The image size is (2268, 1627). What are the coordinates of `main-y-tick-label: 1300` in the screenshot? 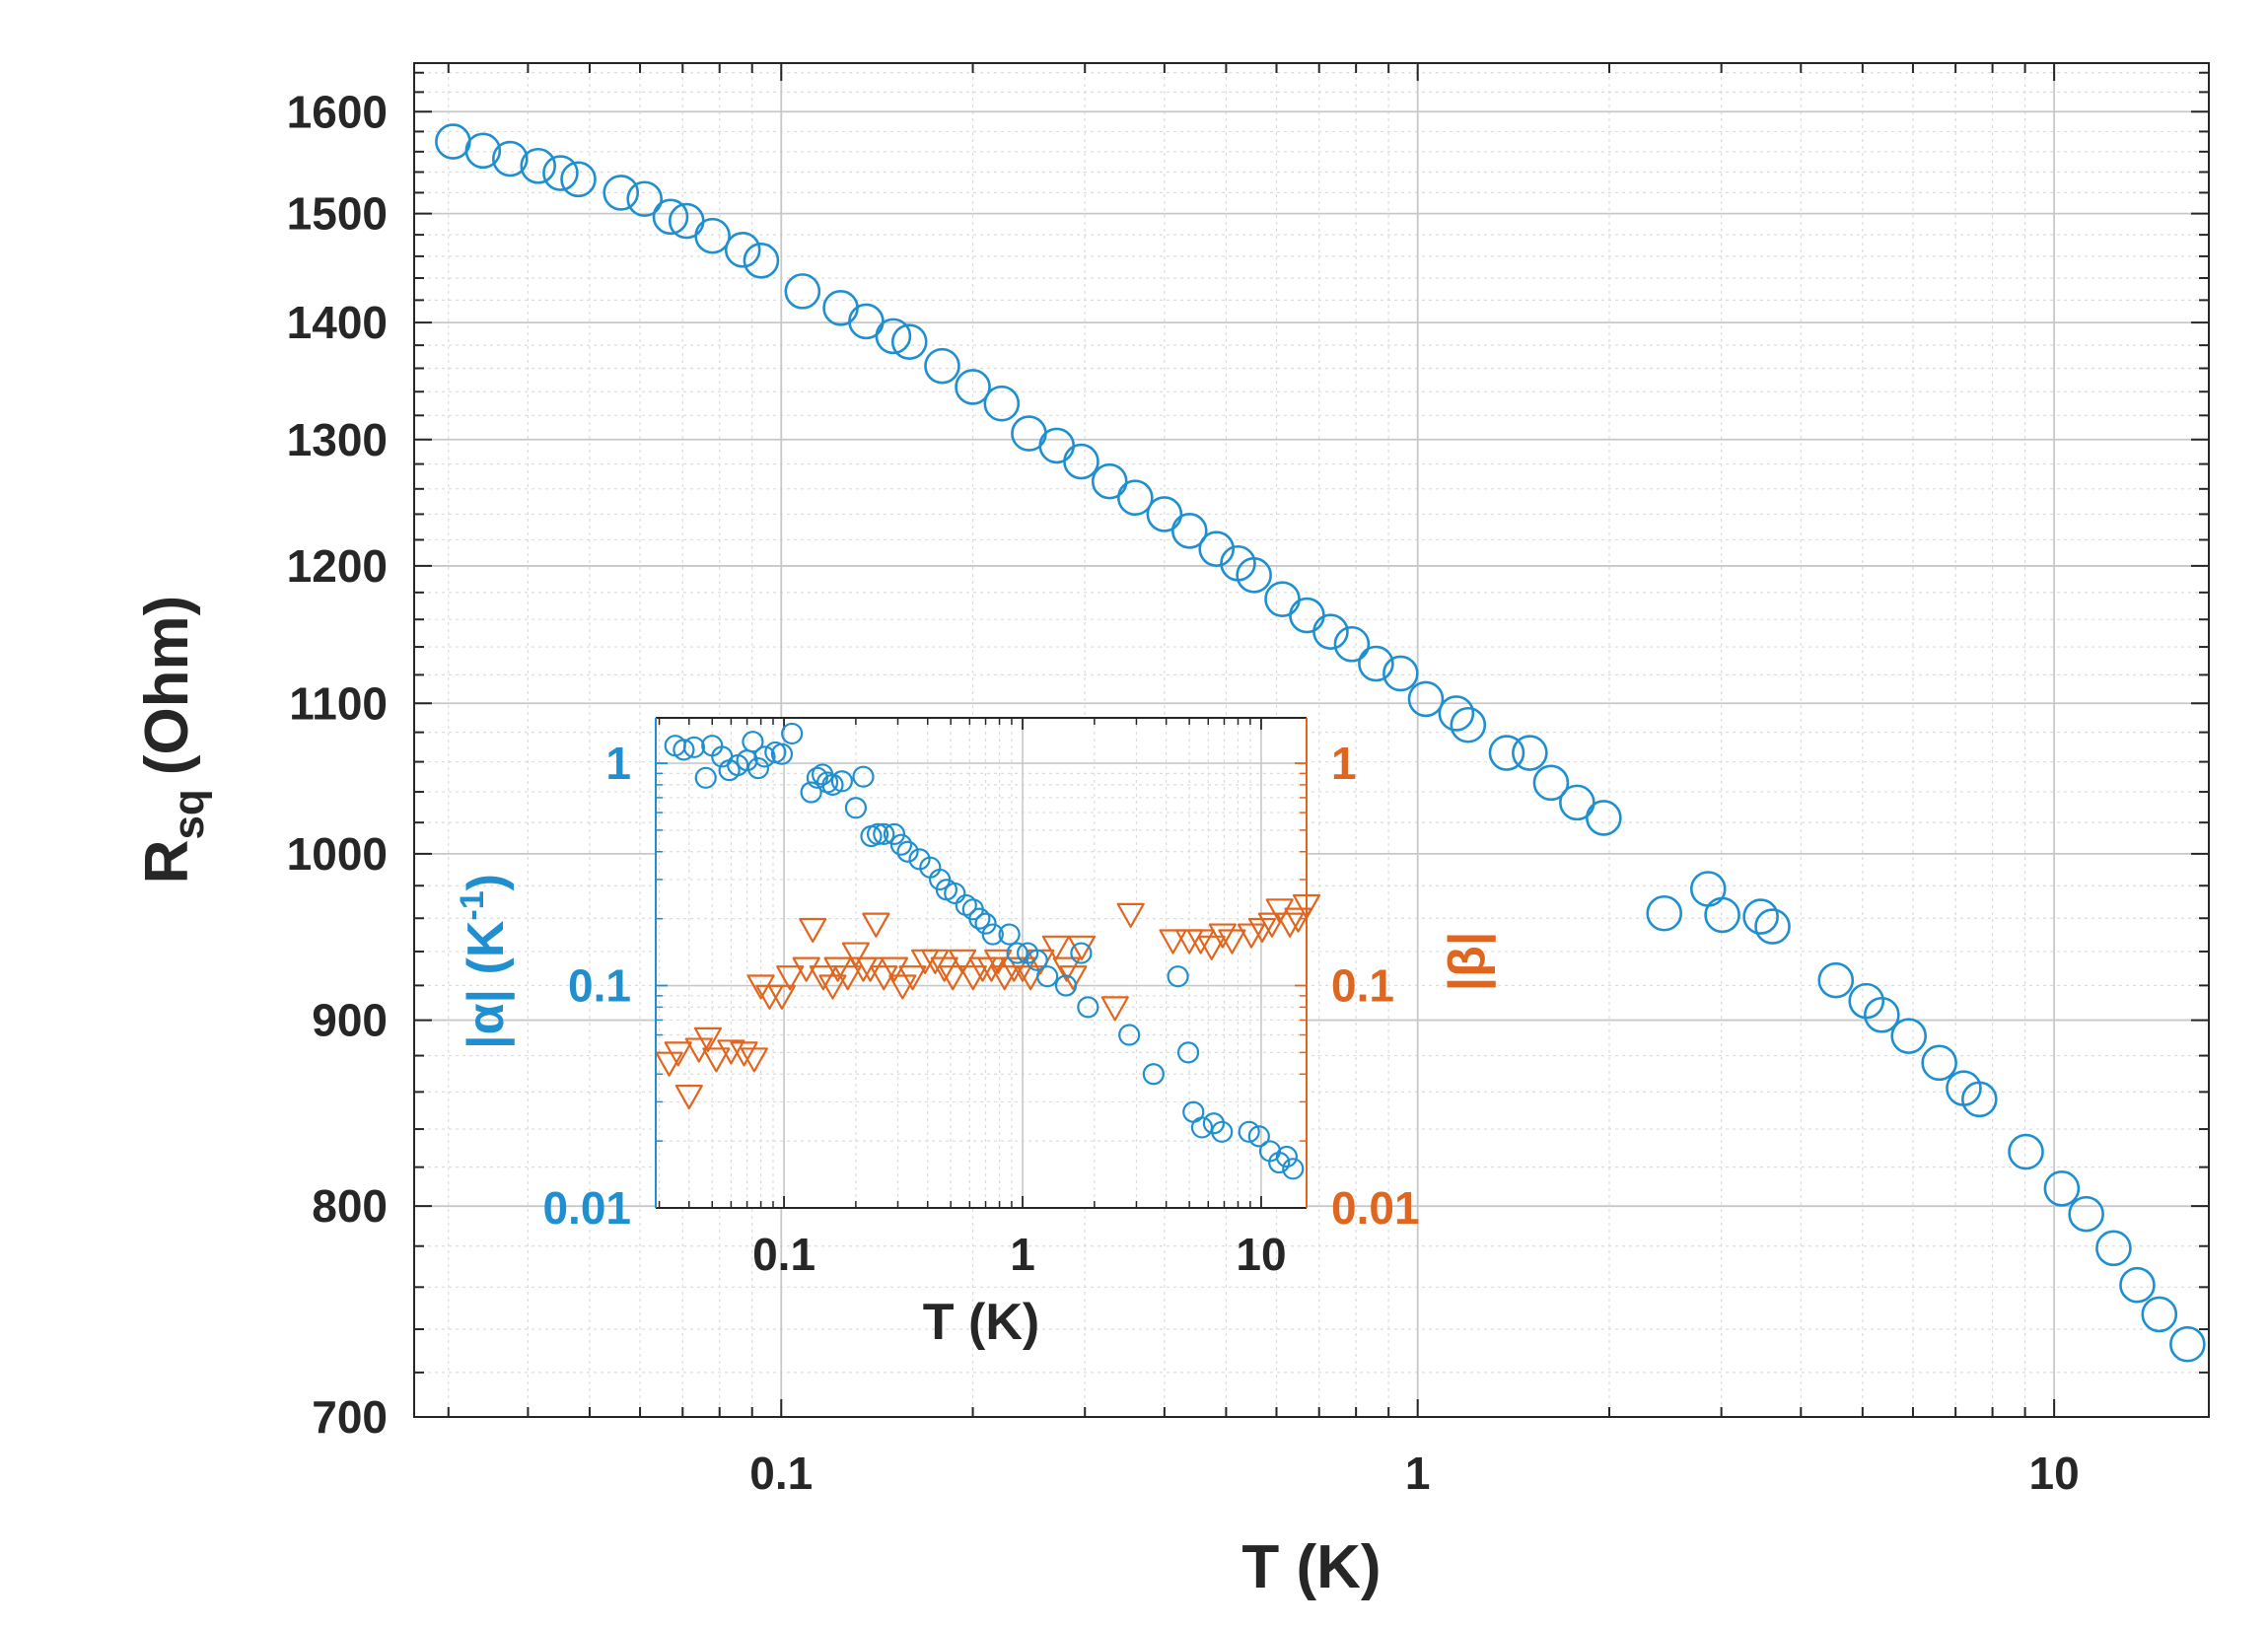 It's located at (337, 439).